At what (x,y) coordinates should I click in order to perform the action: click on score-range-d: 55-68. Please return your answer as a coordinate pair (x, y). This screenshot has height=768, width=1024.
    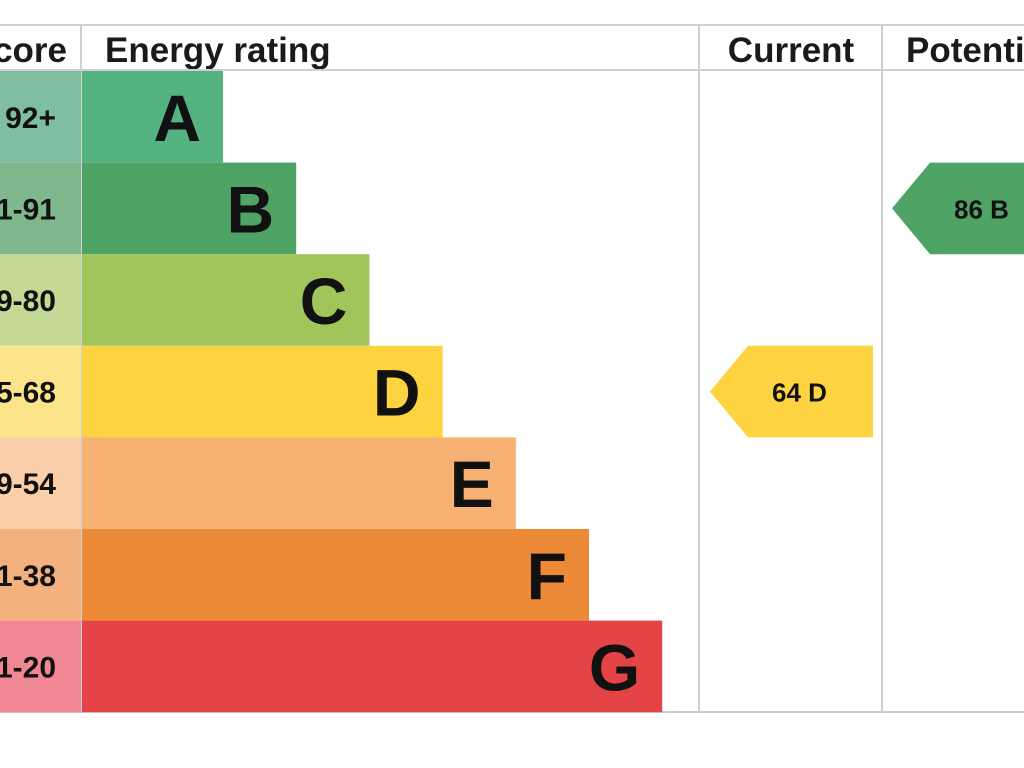
    Looking at the image, I should click on (28, 393).